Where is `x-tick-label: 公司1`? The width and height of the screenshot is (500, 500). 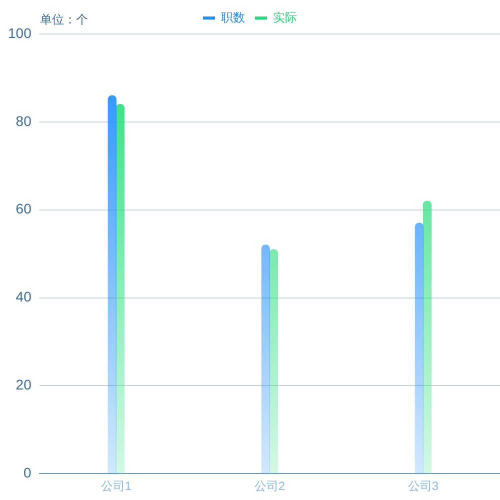
x-tick-label: 公司1 is located at coordinates (116, 486).